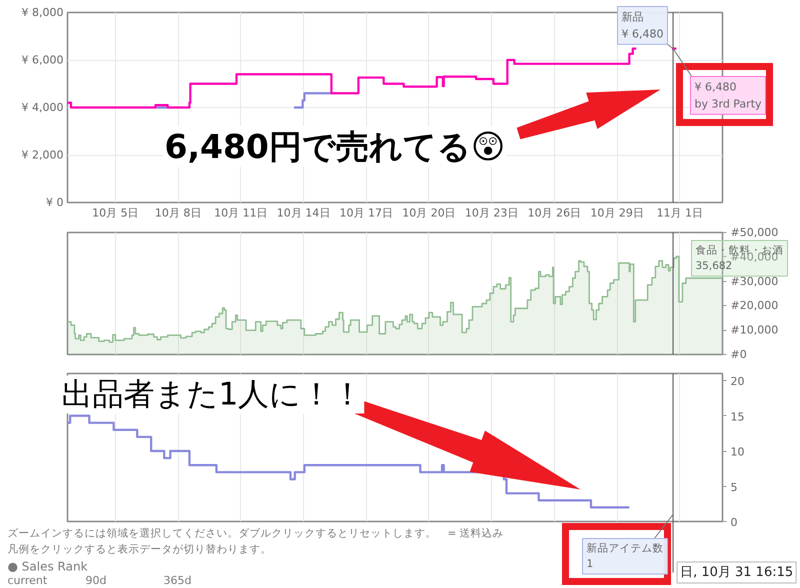  I want to click on ref-line-label: 日, 10月 31 16:15, so click(737, 572).